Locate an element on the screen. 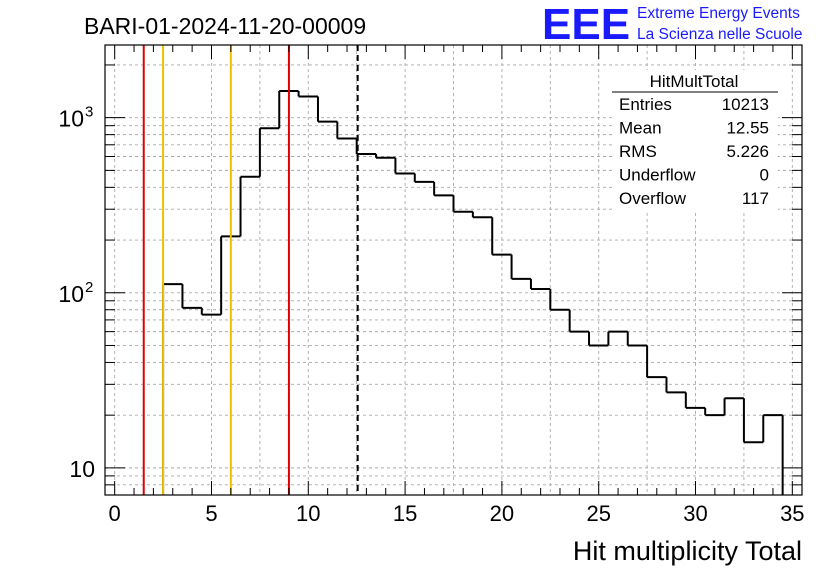 This screenshot has height=572, width=836. stats-value: 10213 is located at coordinates (745, 104).